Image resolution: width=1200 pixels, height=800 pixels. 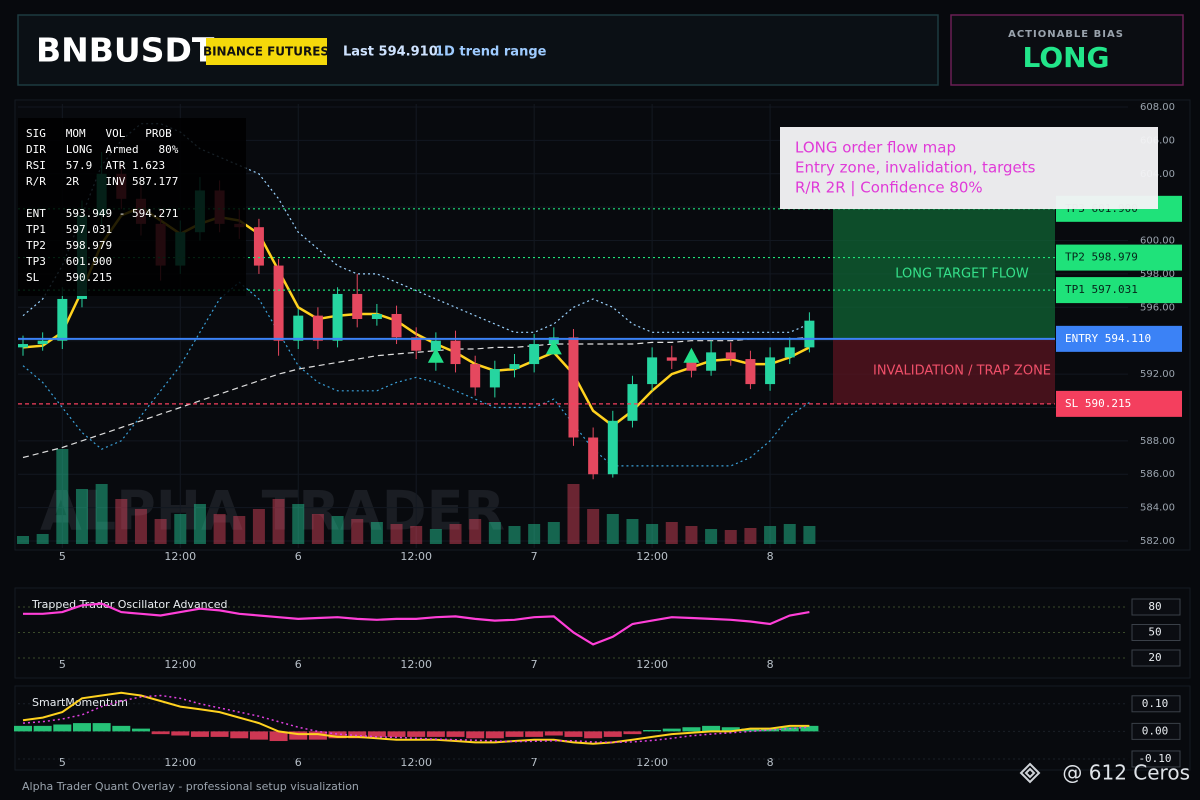 I want to click on info-row: TP1 597.031, so click(x=69, y=229).